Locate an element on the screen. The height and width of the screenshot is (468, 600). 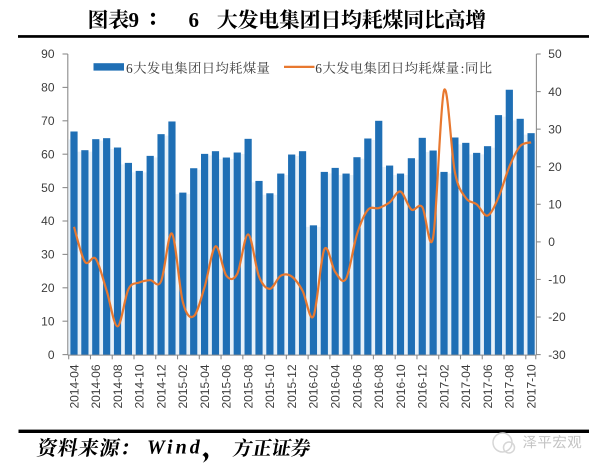
svg-text: 2015-08 is located at coordinates (248, 386).